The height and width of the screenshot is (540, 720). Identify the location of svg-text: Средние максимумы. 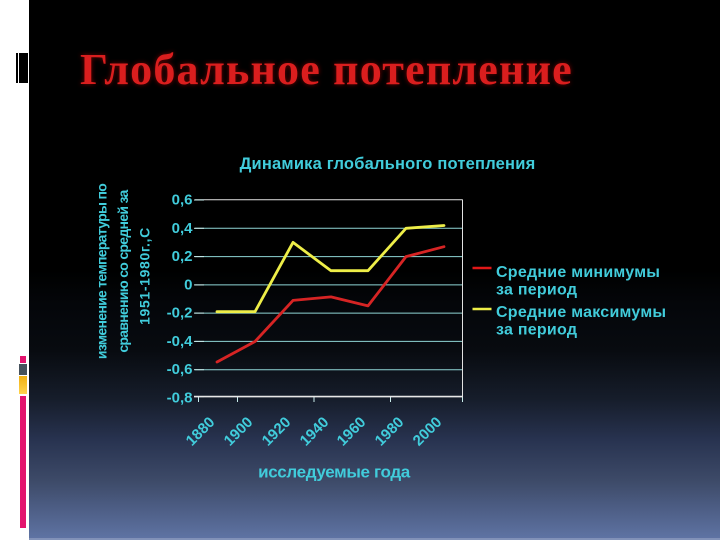
(581, 312).